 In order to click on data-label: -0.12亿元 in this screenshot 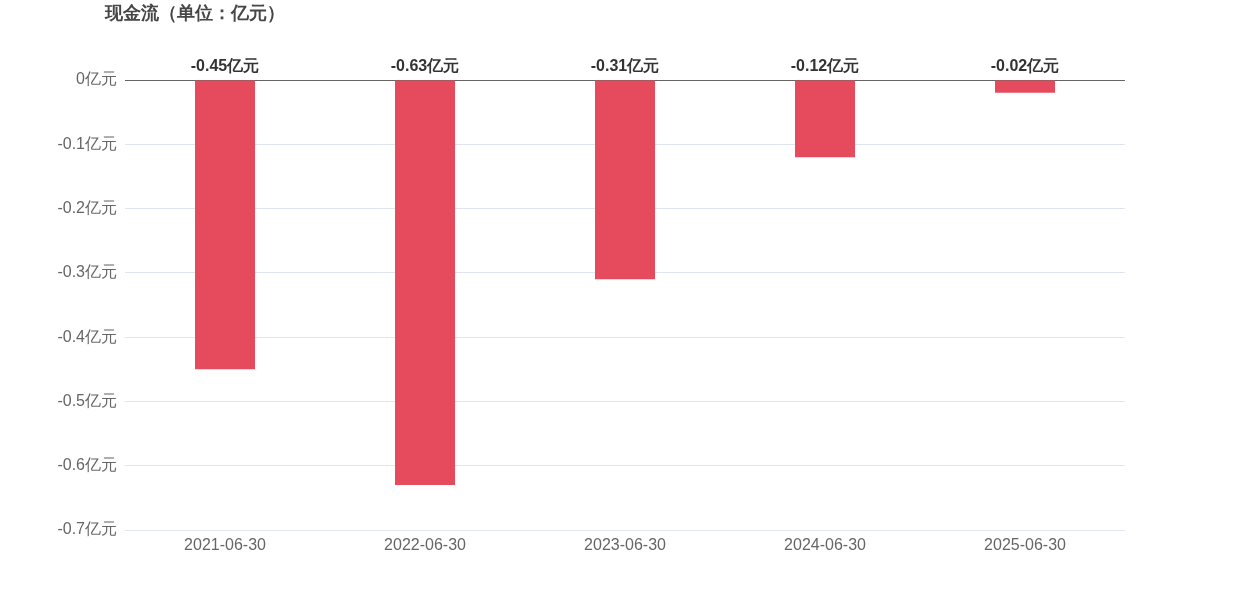, I will do `click(825, 66)`.